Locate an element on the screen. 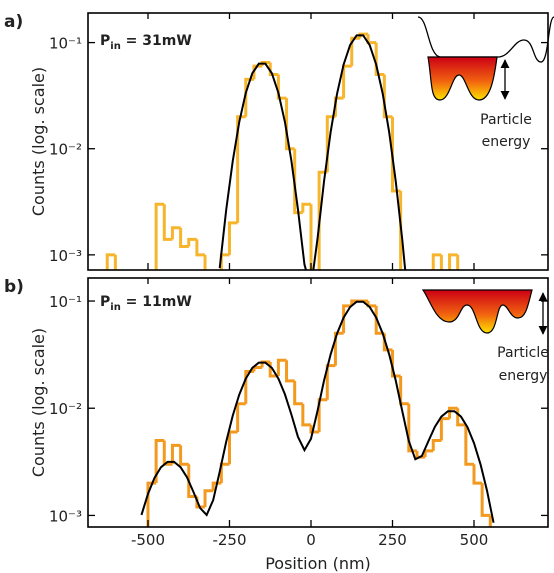 This screenshot has height=573, width=554. power-label: Pin = 11mW is located at coordinates (146, 303).